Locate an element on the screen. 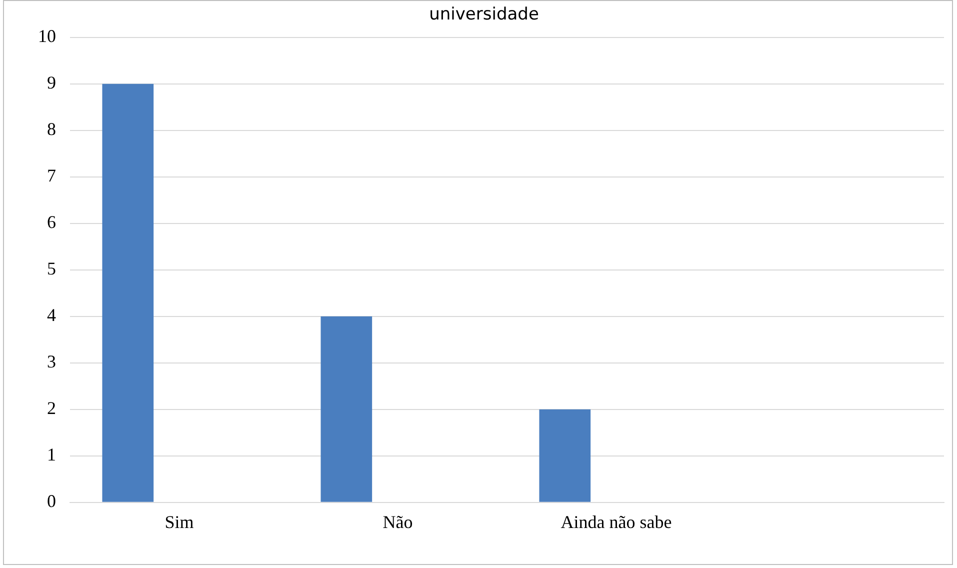 This screenshot has width=957, height=568. x-tick-label: Ainda não sabe is located at coordinates (616, 522).